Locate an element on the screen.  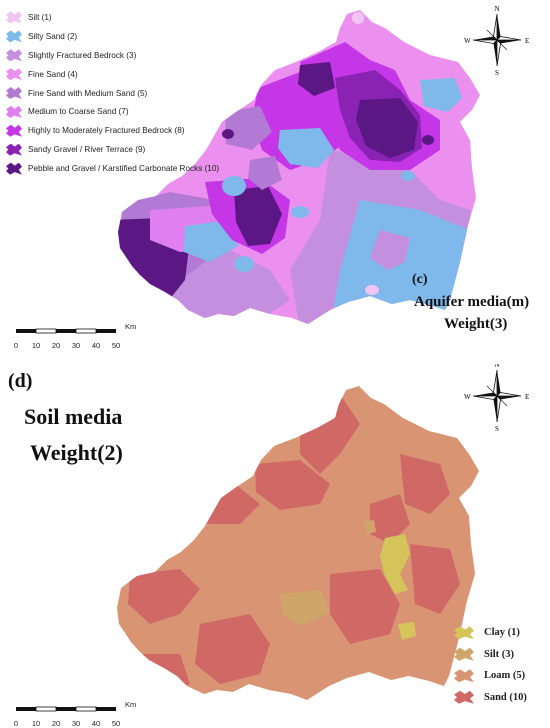
legend-item: Sand (10) is located at coordinates (502, 698).